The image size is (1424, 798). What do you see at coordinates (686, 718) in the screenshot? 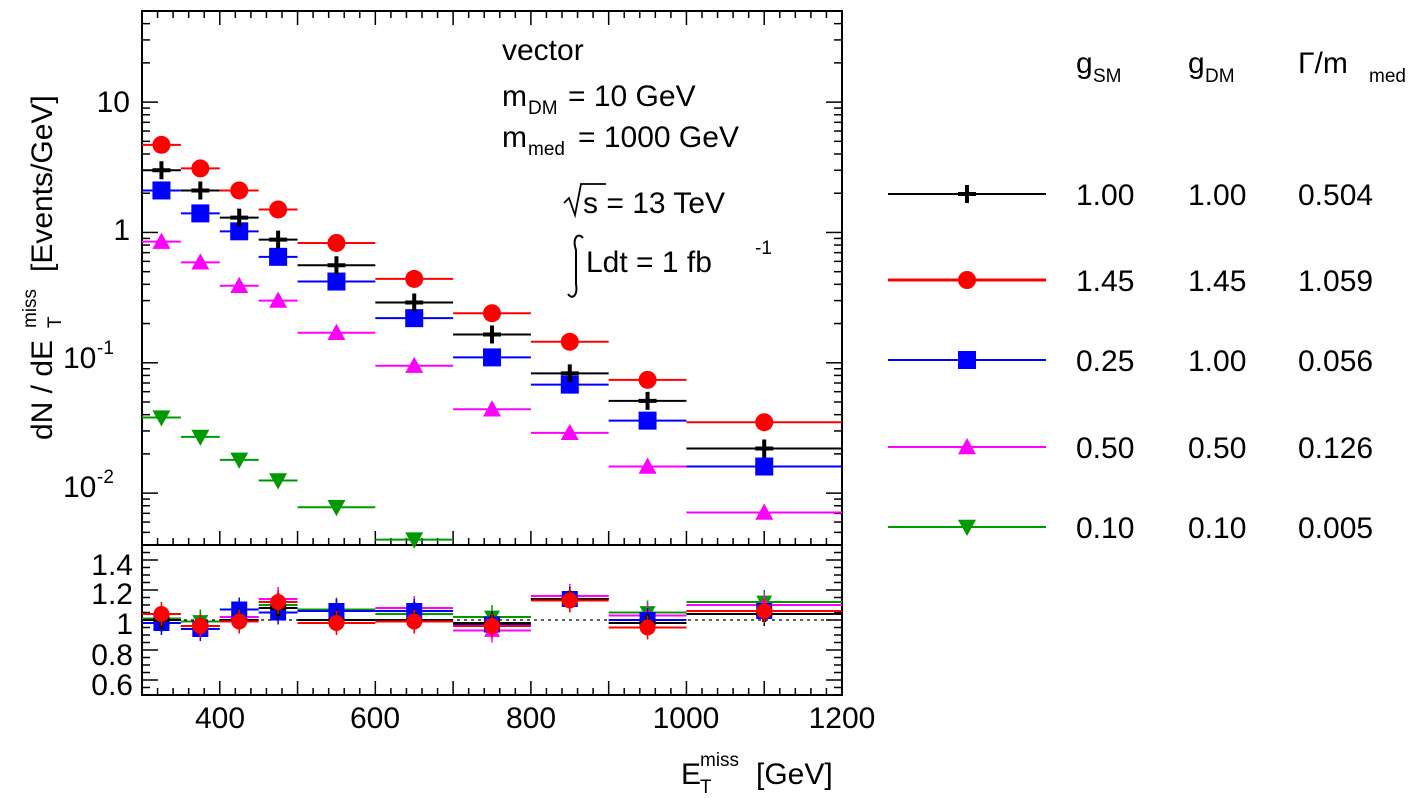
I see `x-tick-label-1000: 1000` at bounding box center [686, 718].